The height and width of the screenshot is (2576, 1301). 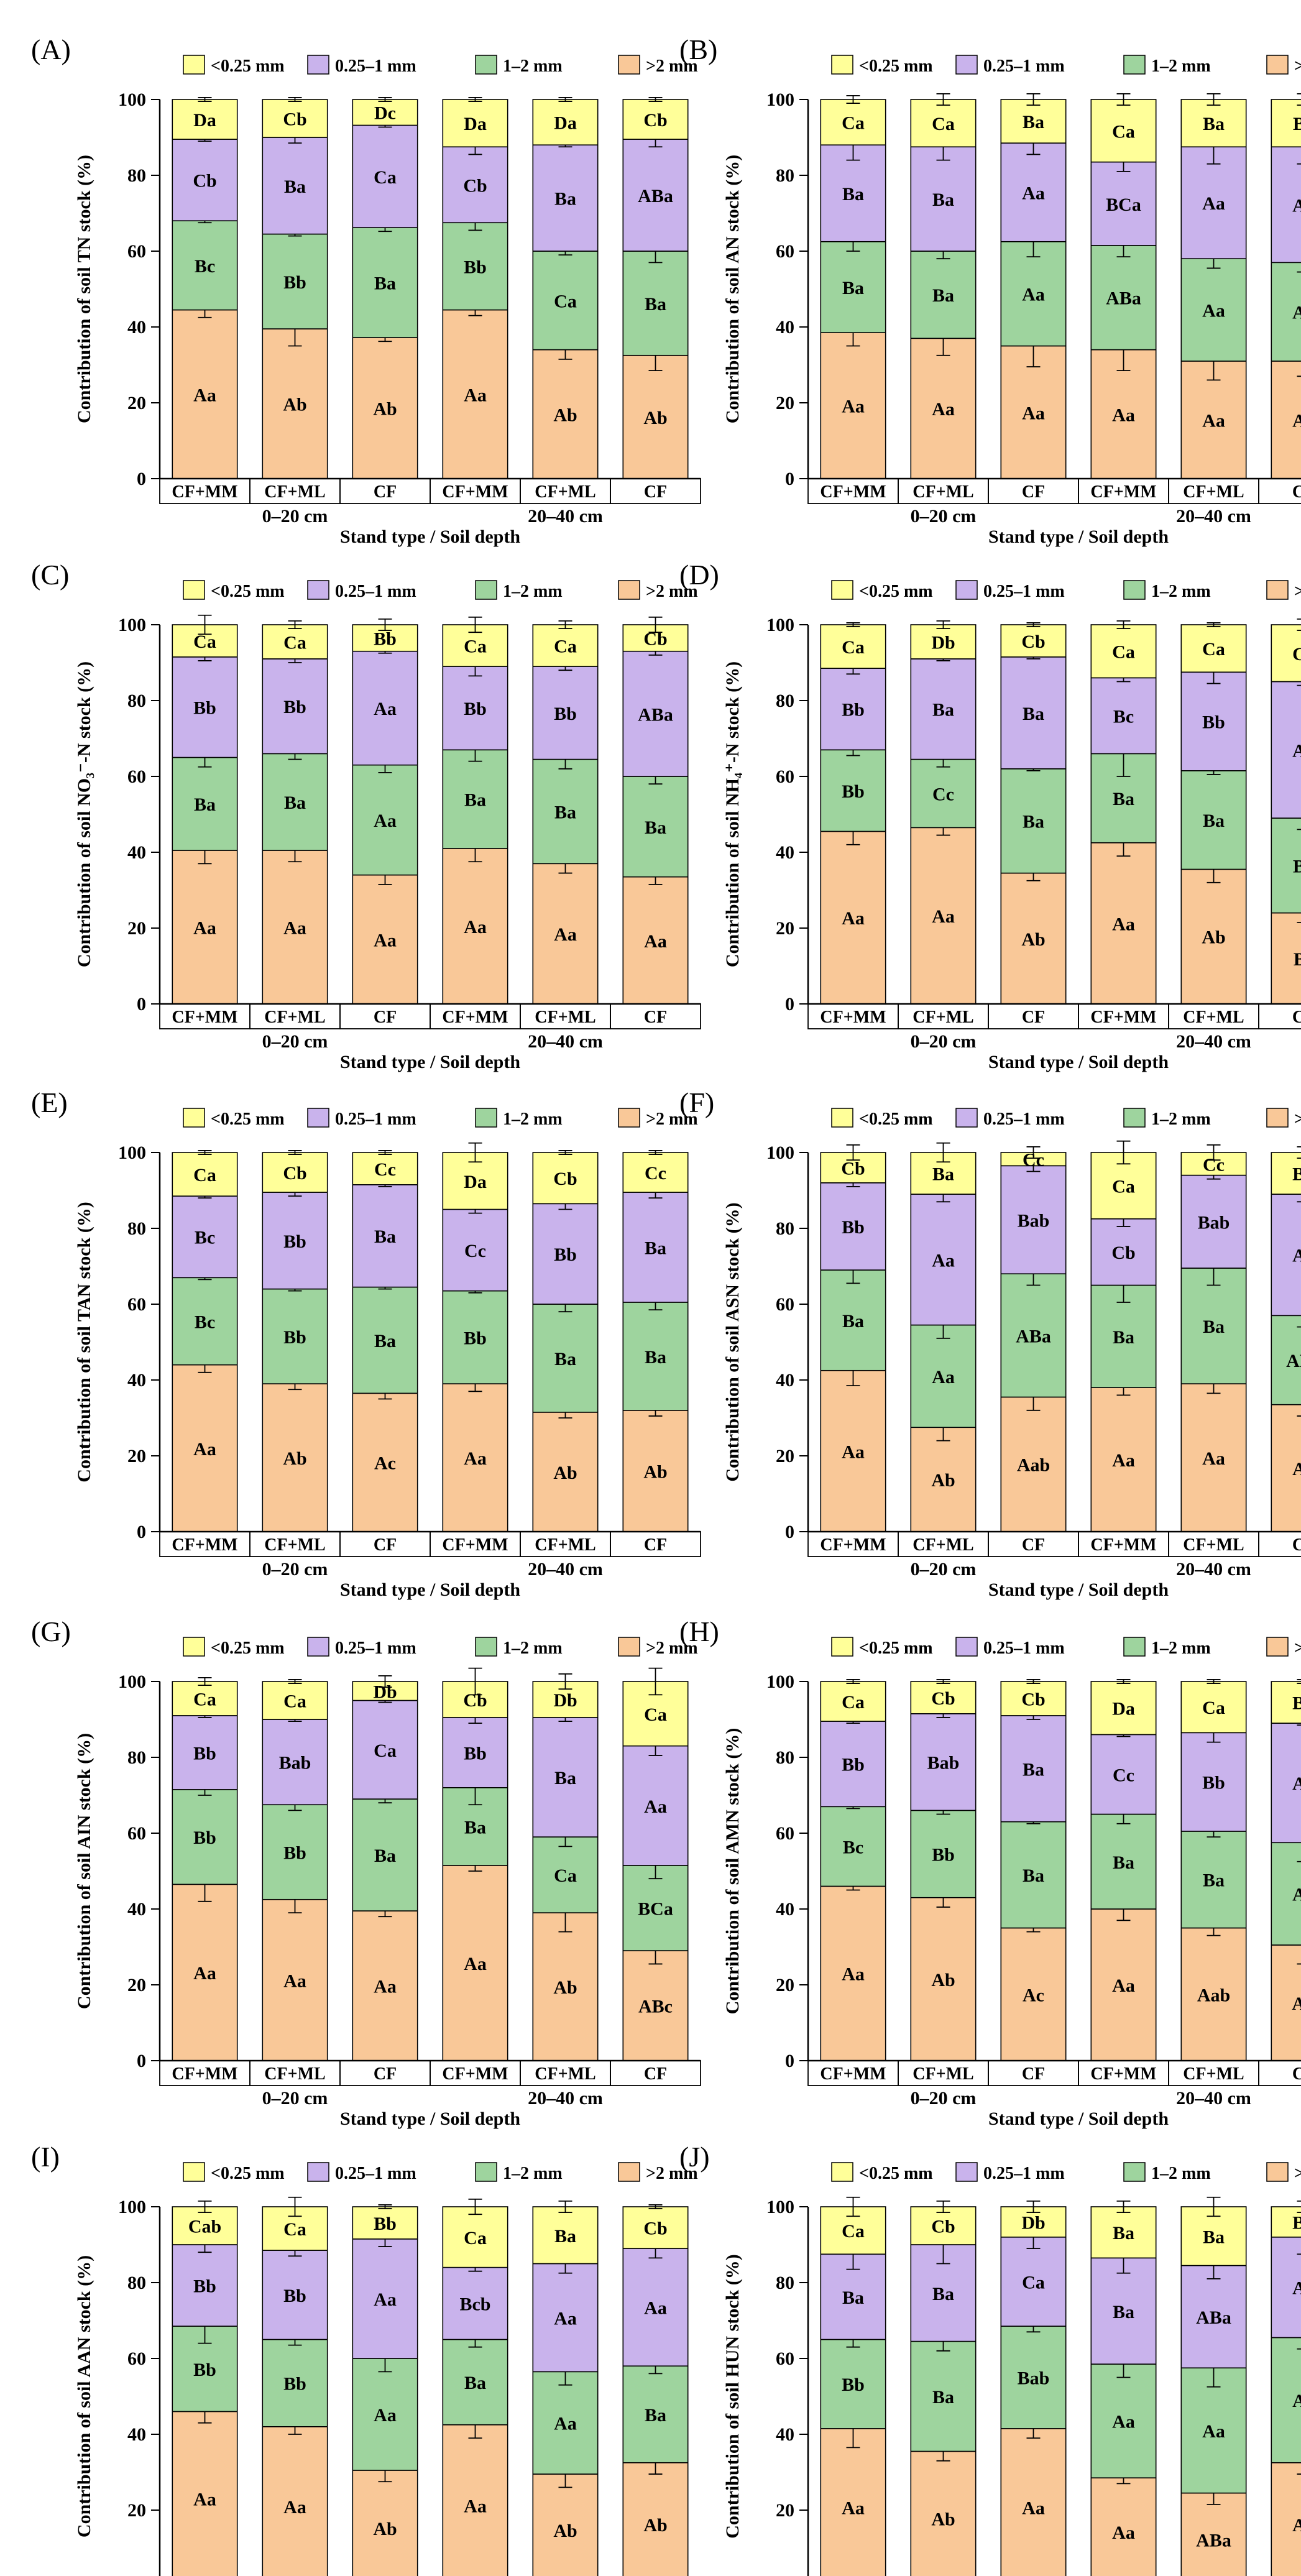 I want to click on stacked-bar: Aa ABa Aa Bb, so click(x=1286, y=1339).